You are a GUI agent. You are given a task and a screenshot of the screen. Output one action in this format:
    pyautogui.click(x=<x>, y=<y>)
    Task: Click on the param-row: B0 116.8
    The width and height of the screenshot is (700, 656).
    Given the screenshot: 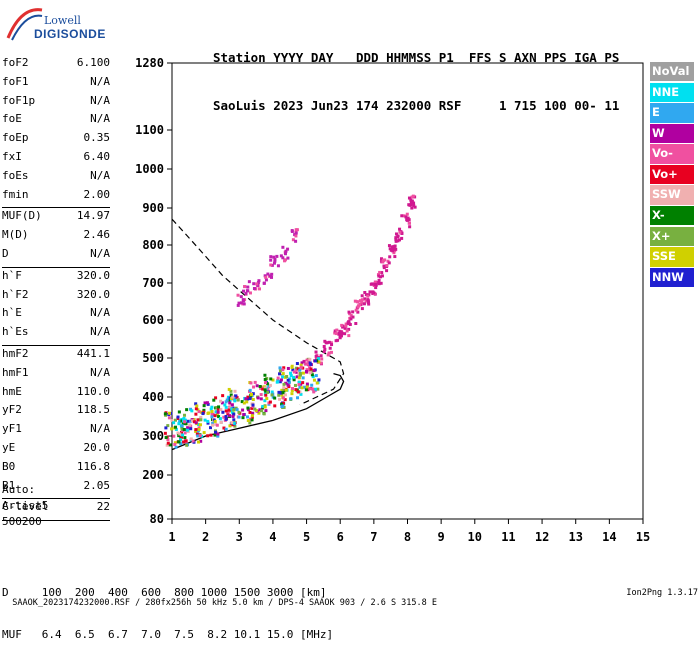 What is the action you would take?
    pyautogui.click(x=56, y=469)
    